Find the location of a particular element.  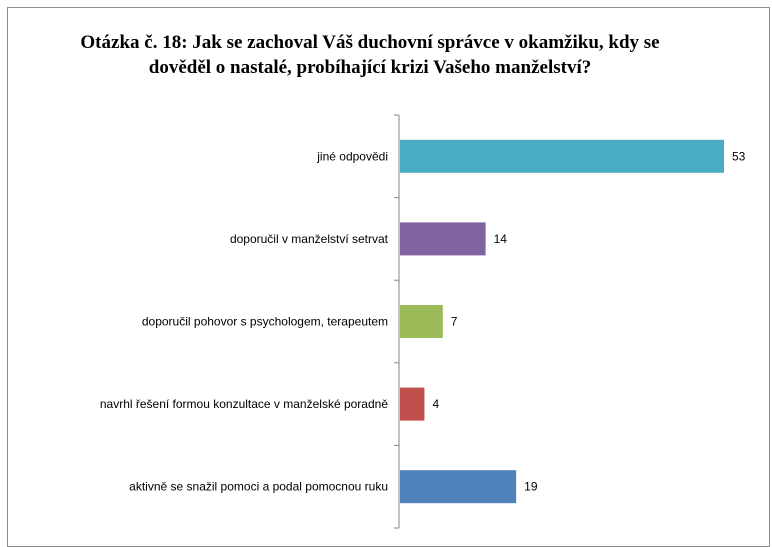

data-label-5: 19 is located at coordinates (531, 487).